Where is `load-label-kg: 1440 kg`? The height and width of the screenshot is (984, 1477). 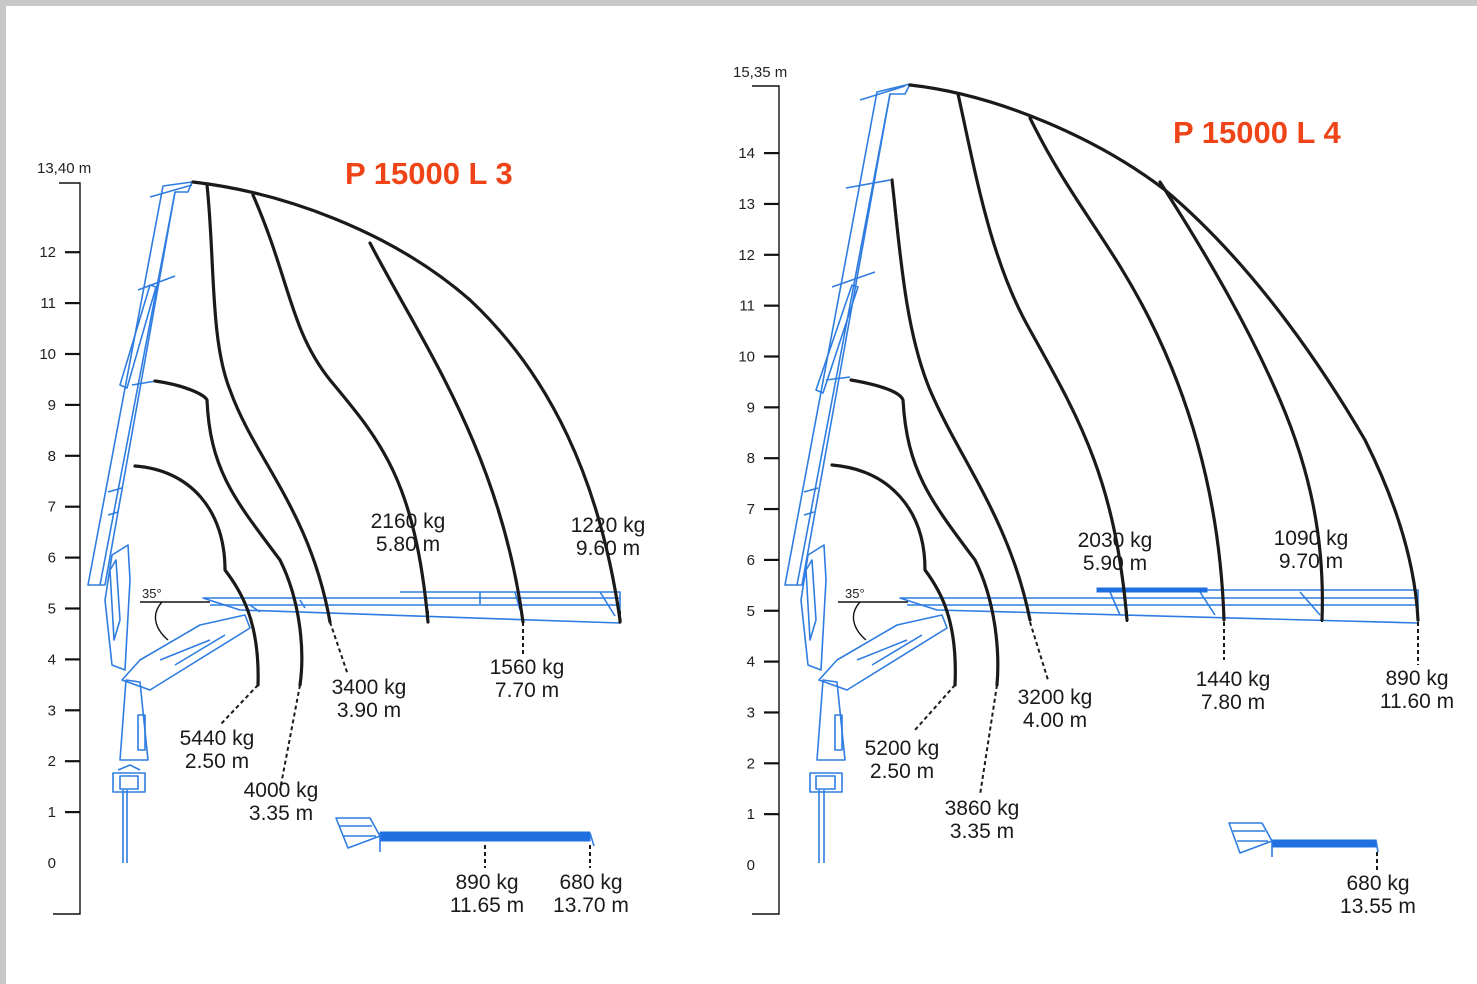 load-label-kg: 1440 kg is located at coordinates (1233, 679).